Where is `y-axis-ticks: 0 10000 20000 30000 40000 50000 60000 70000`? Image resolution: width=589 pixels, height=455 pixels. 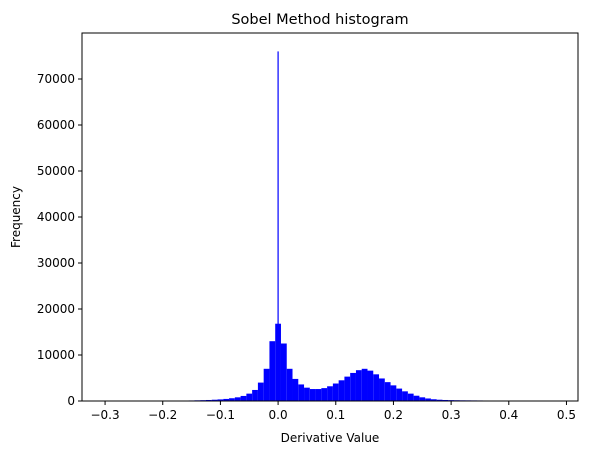
y-axis-ticks: 0 10000 20000 30000 40000 50000 60000 70000 is located at coordinates (59, 240).